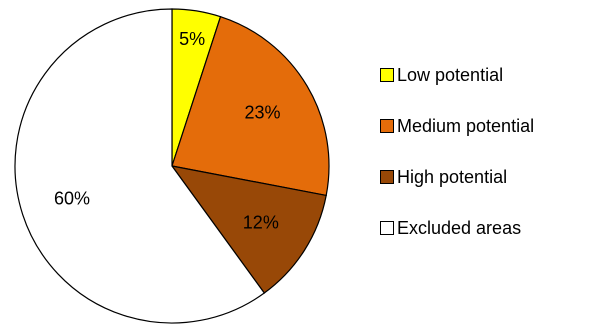  I want to click on data-label-excluded-areas: 60%, so click(72, 199).